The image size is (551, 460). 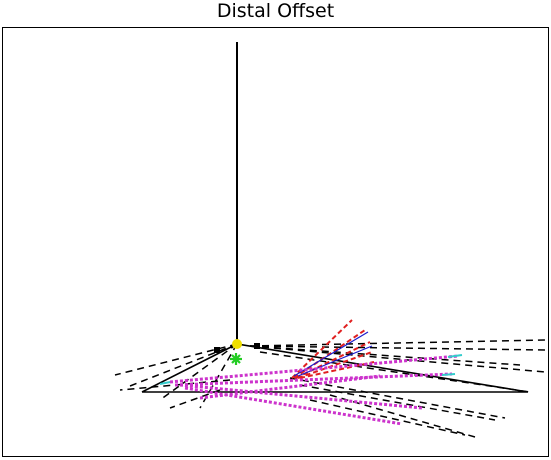 I want to click on green-asterisk-marker, so click(x=236, y=359).